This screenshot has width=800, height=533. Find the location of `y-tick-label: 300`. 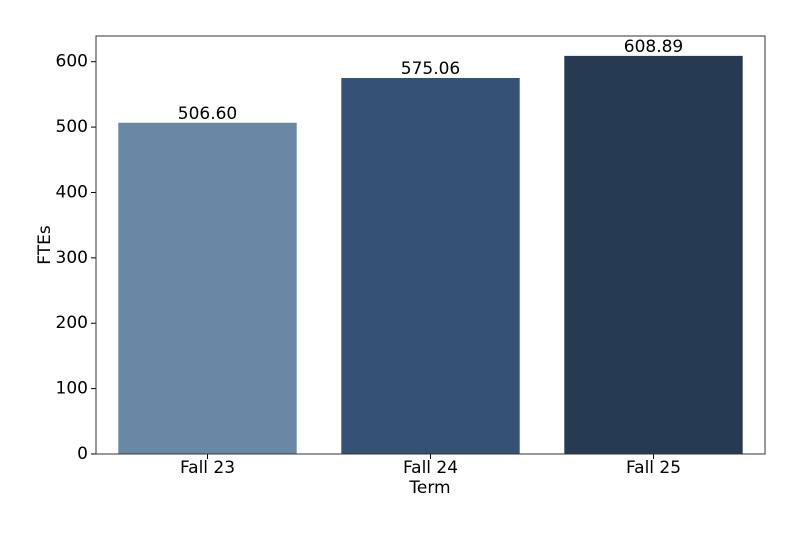

y-tick-label: 300 is located at coordinates (72, 258).